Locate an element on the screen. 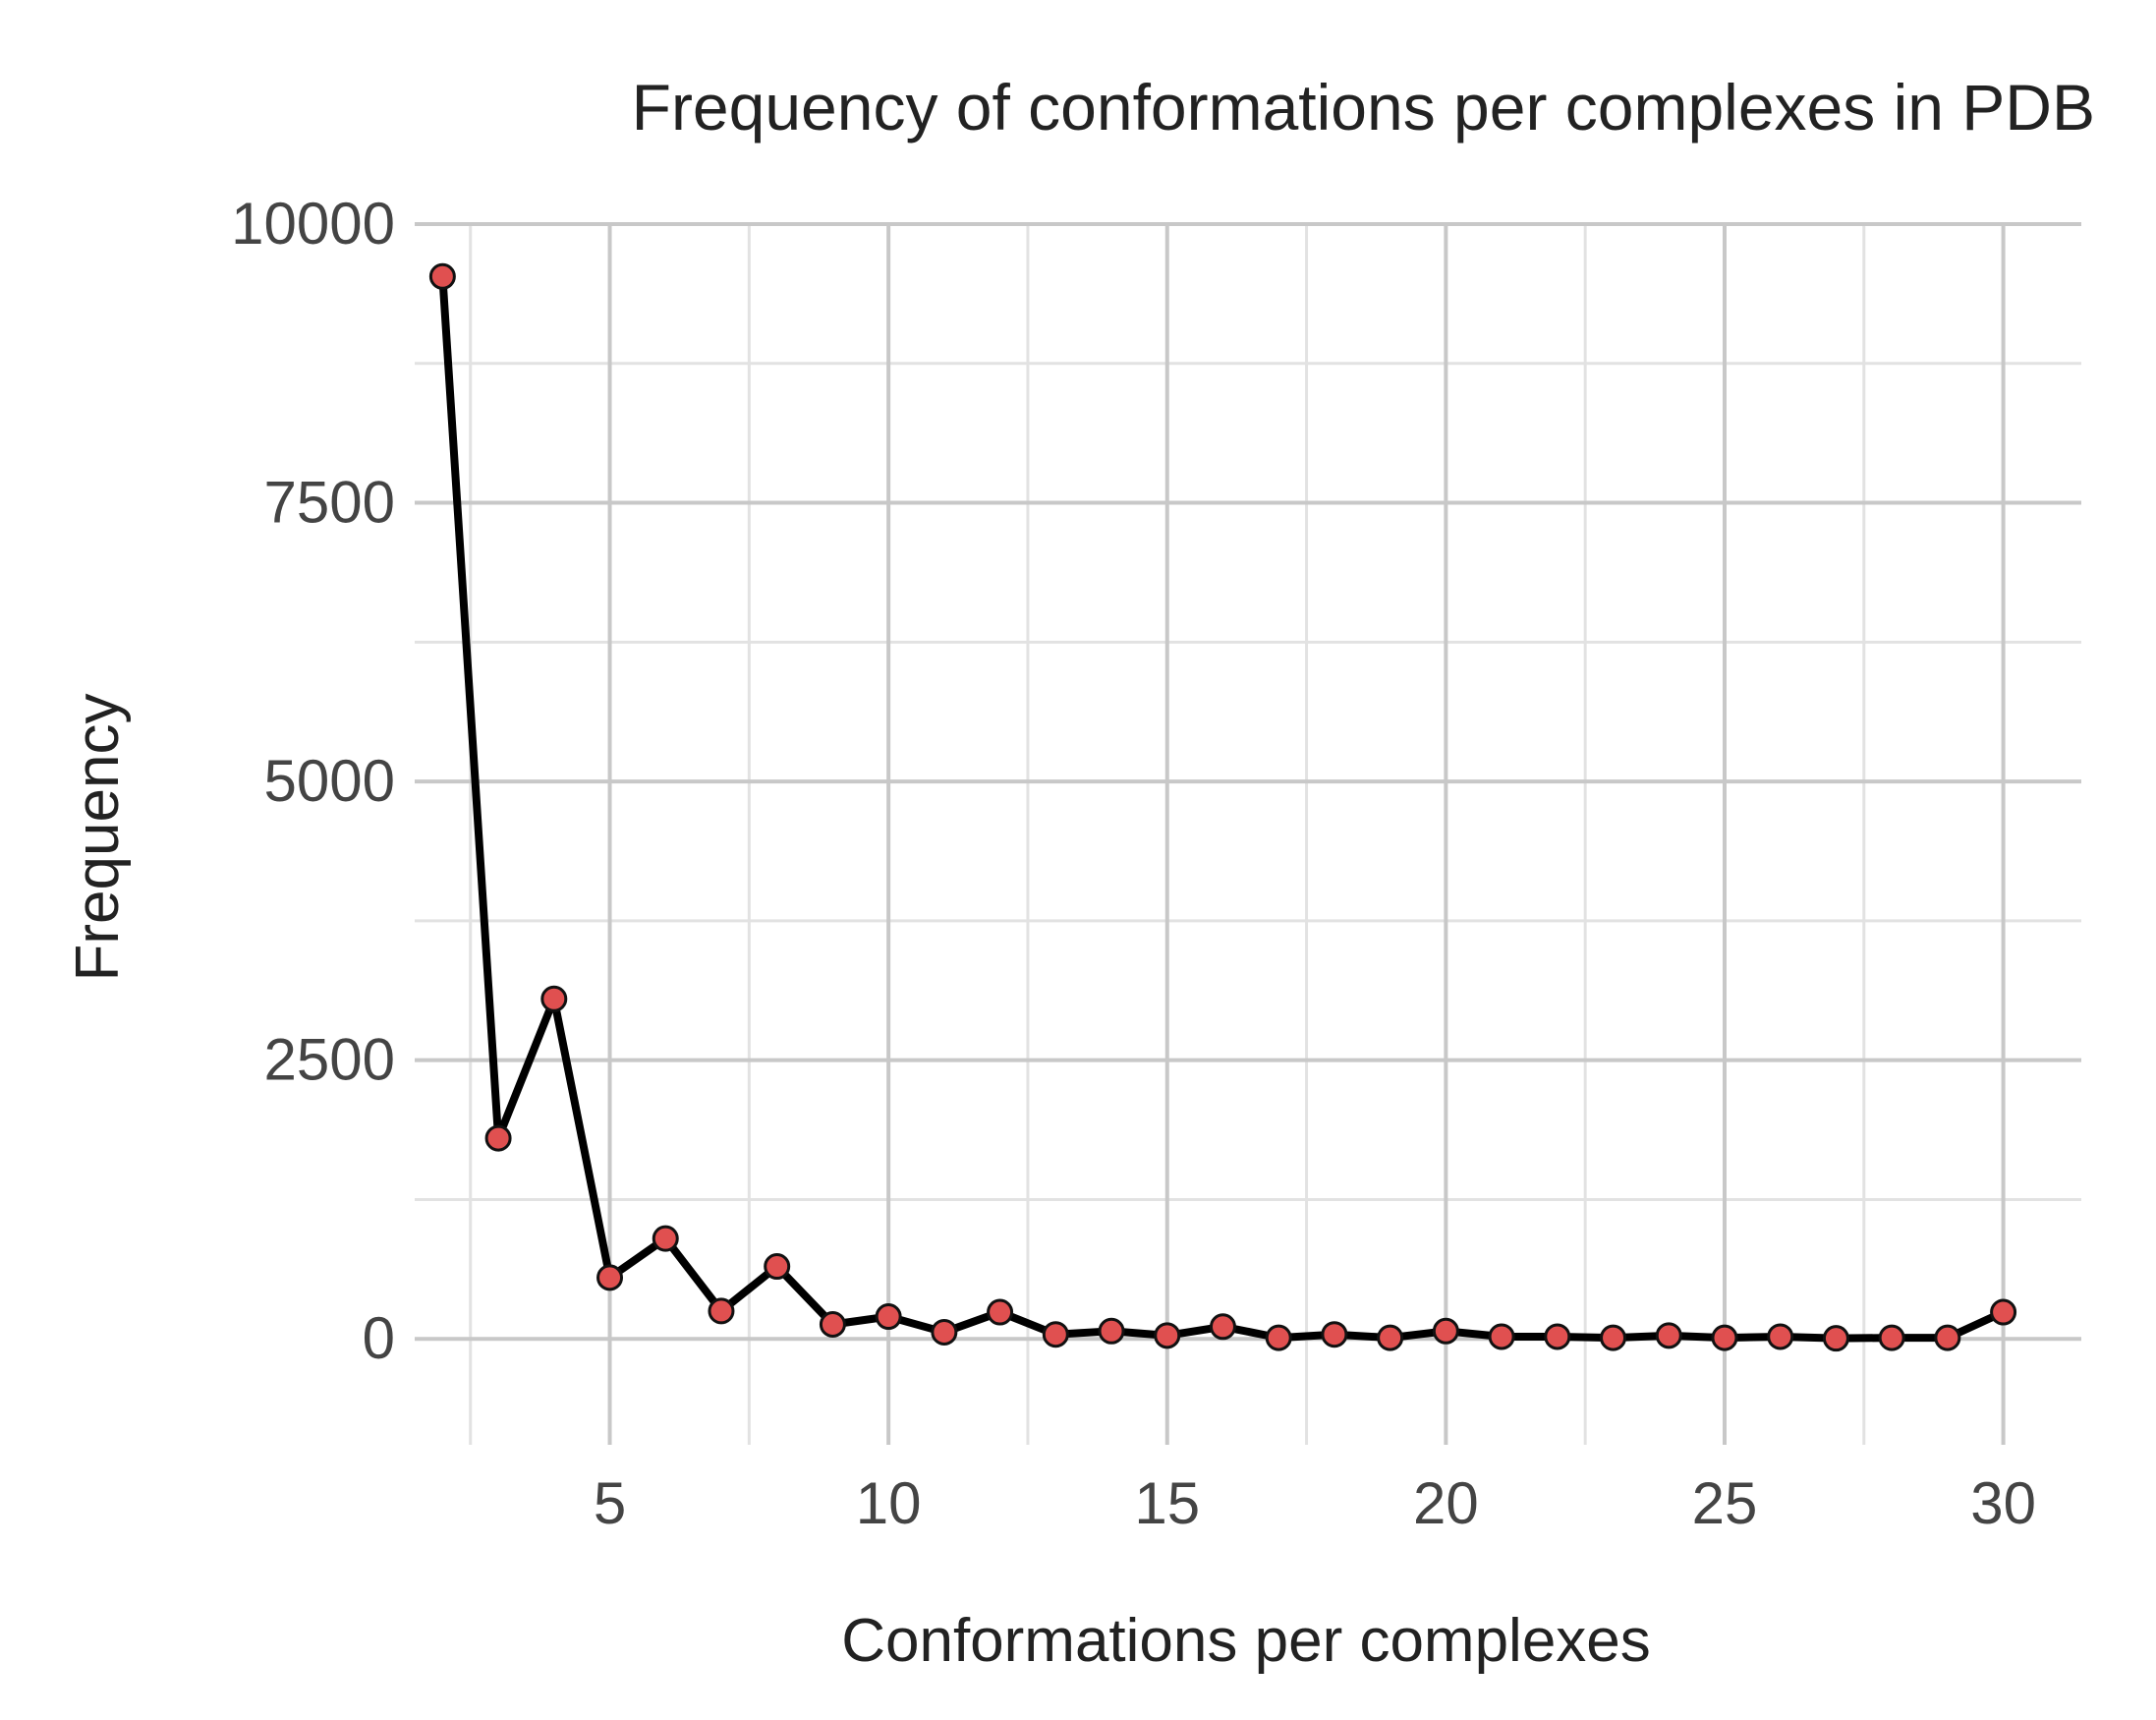 The image size is (2156, 1720). x-axis-tick-labels: 5 10 15 20 25 30 is located at coordinates (1315, 1503).